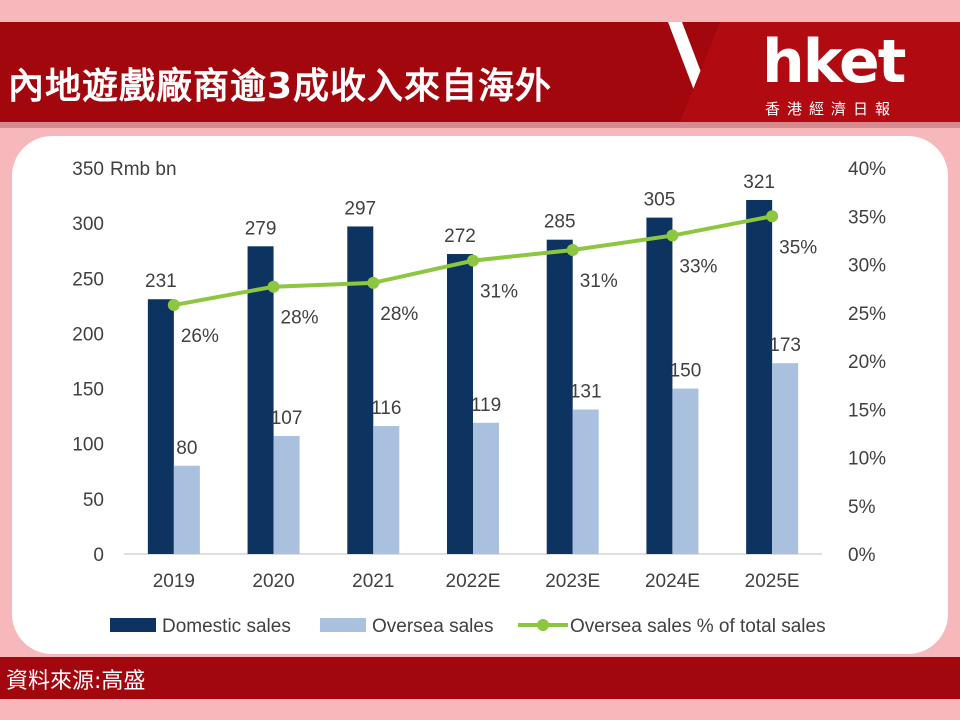  What do you see at coordinates (867, 266) in the screenshot?
I see `y2-tick-label: 30%` at bounding box center [867, 266].